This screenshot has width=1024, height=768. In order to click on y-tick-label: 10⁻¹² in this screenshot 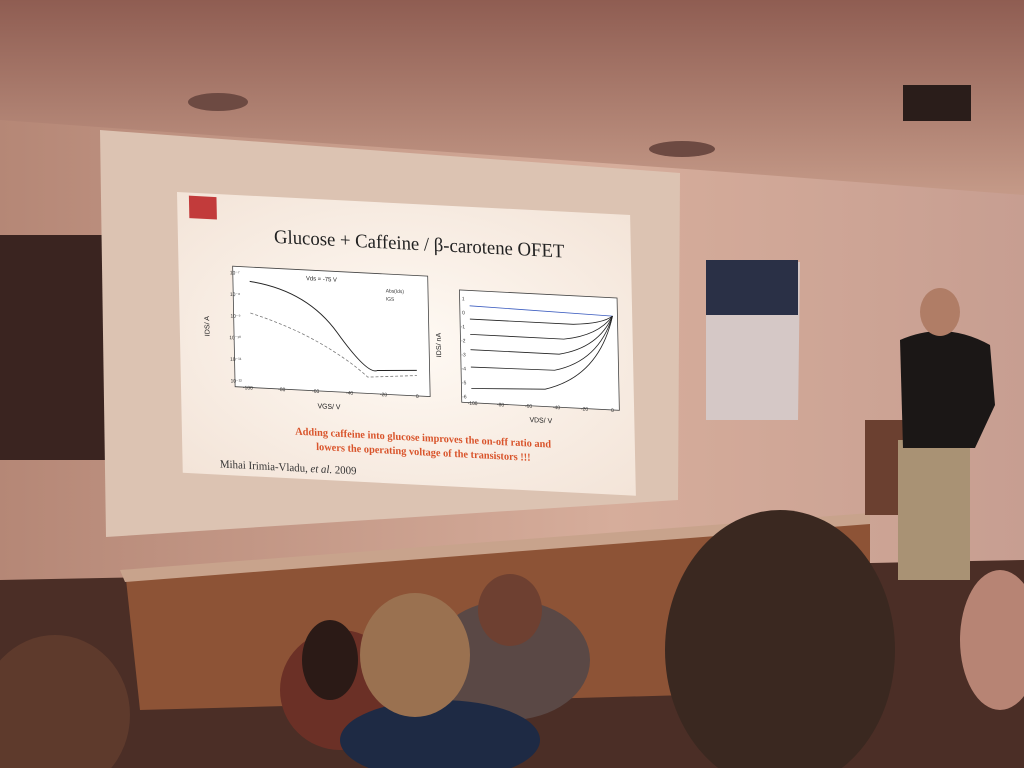, I will do `click(237, 381)`.